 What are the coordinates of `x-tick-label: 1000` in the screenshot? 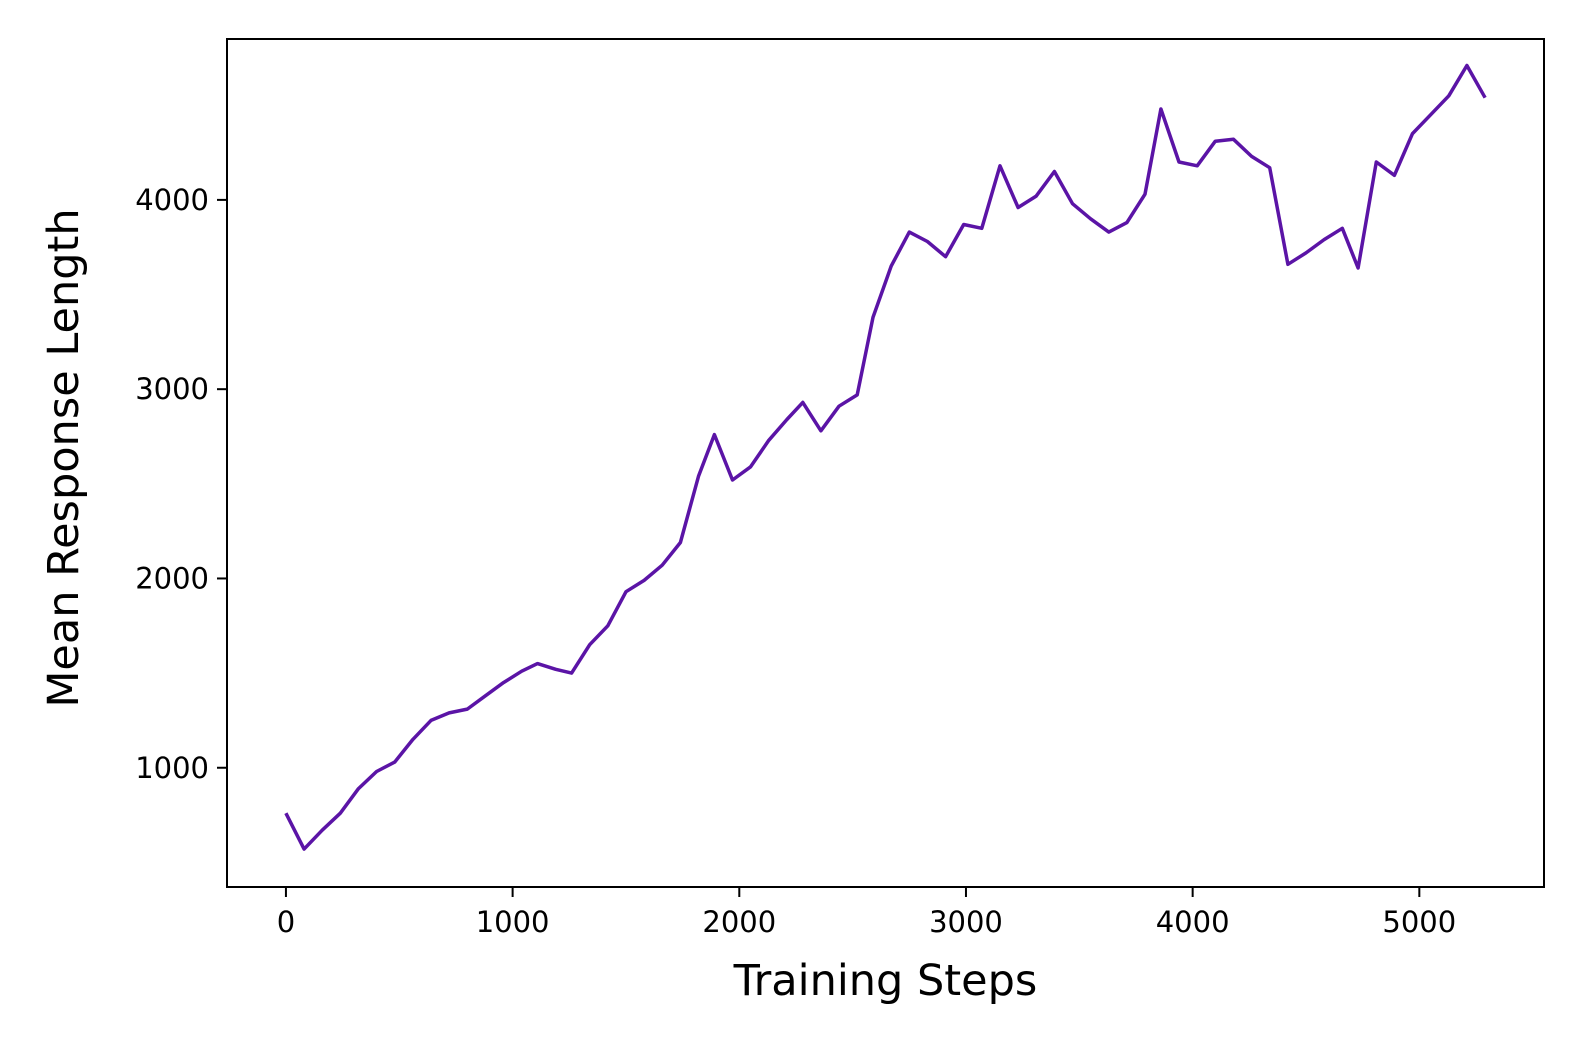 It's located at (513, 922).